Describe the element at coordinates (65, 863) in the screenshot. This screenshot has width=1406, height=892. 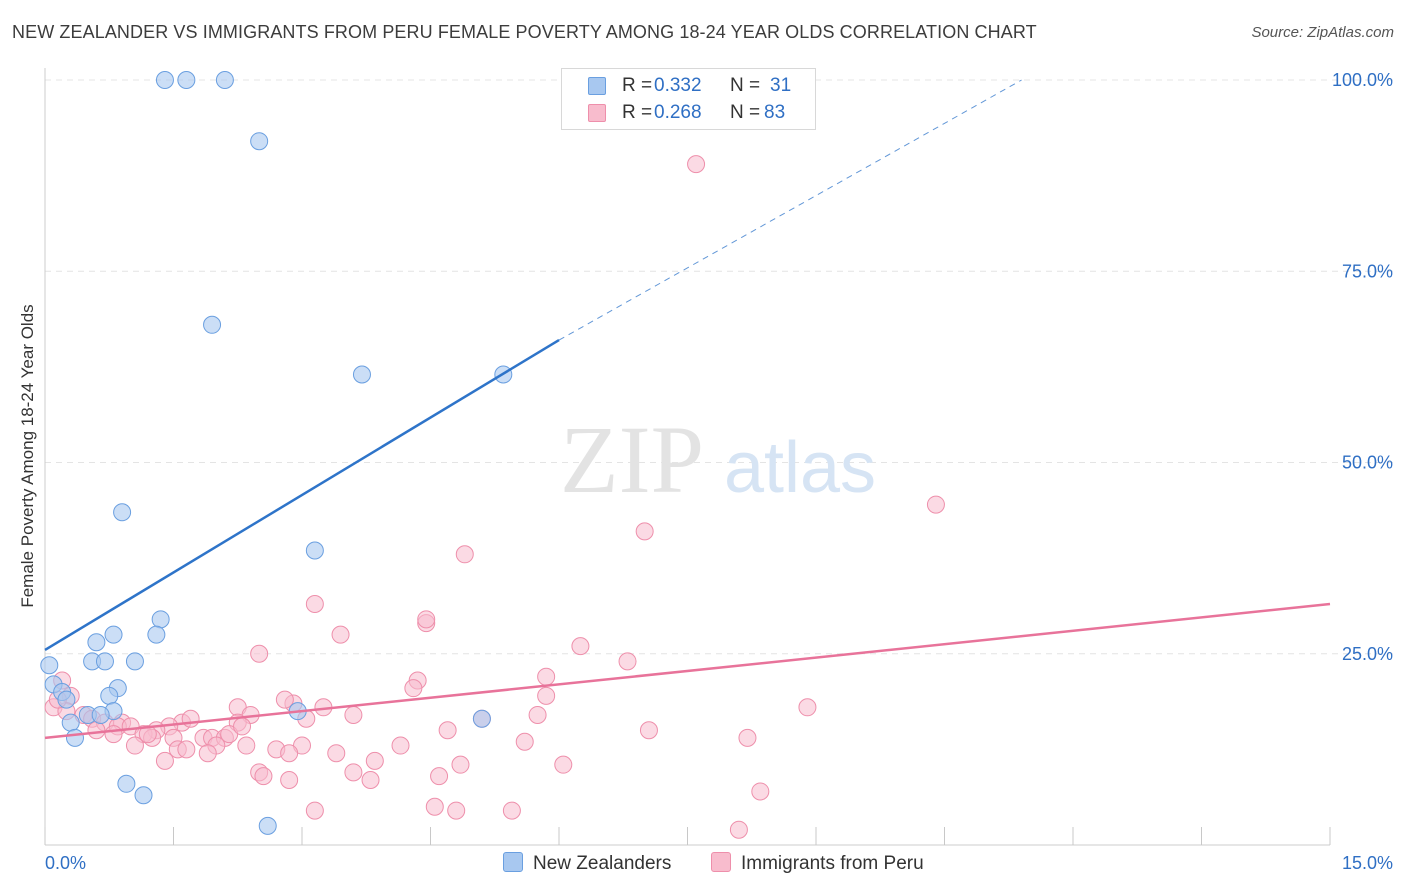
I see `x-tick-label: 0.0%` at that location.